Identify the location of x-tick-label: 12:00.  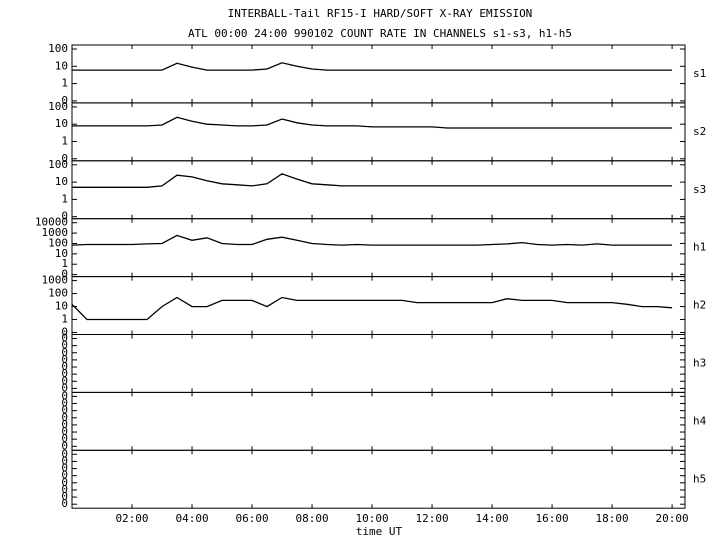
(431, 518).